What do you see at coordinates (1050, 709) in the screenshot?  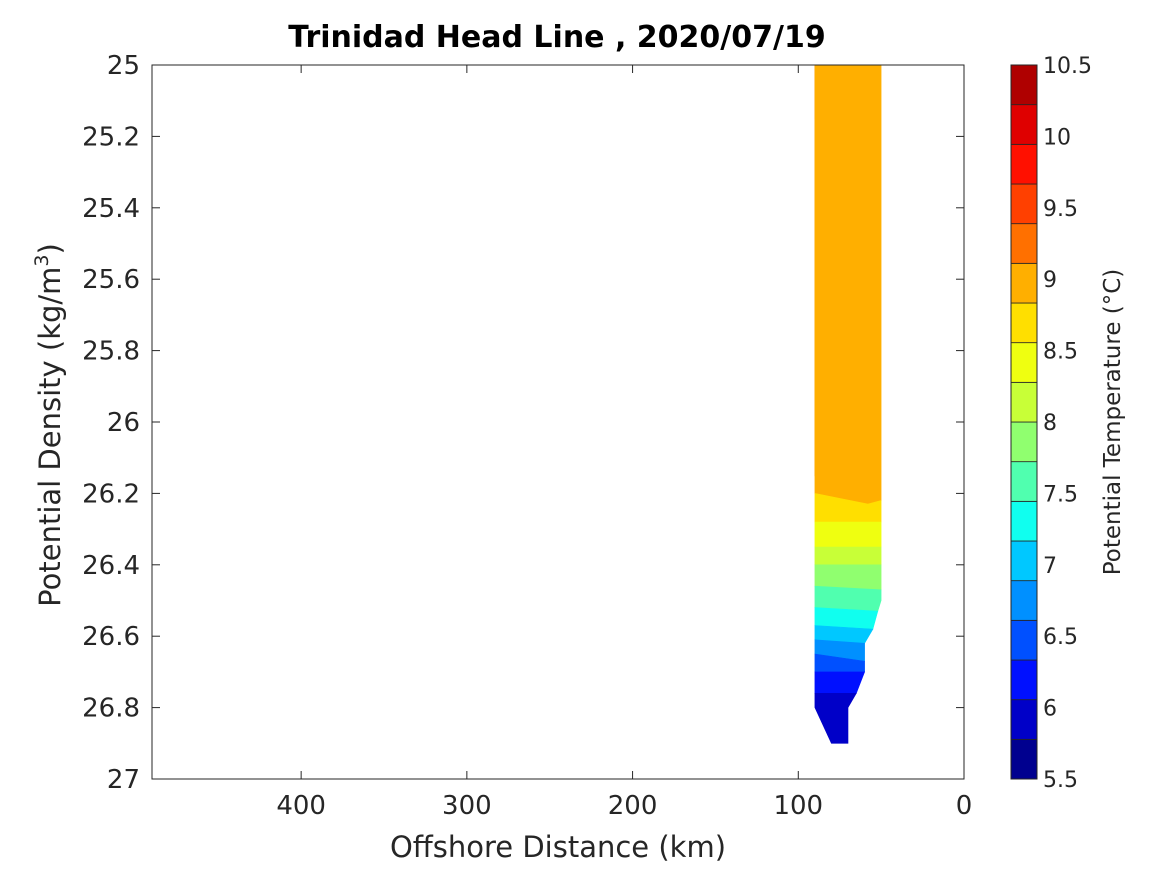 I see `colorbar-tick-label-1: 6` at bounding box center [1050, 709].